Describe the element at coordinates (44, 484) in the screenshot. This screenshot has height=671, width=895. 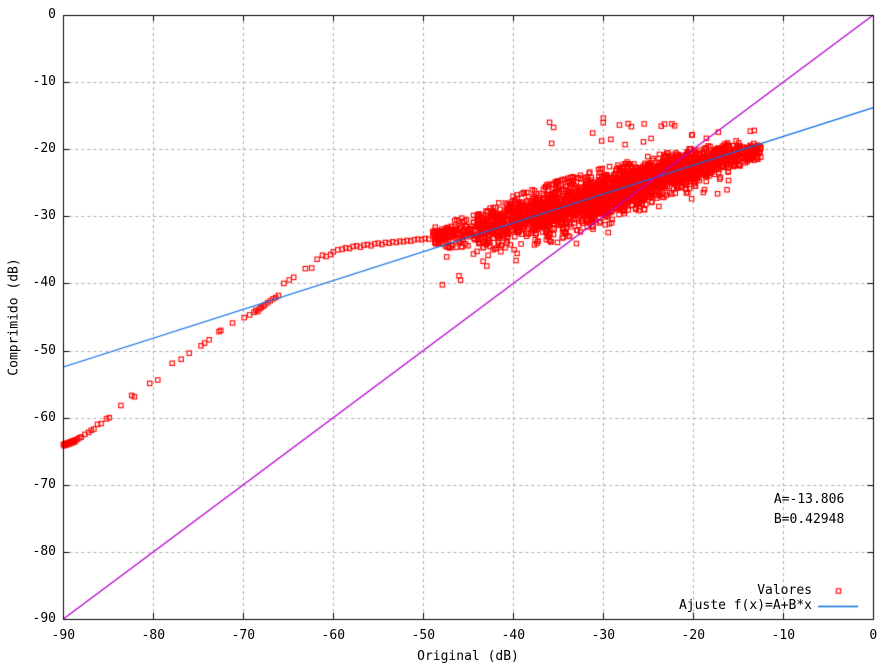
I see `y-tick-label: -70` at that location.